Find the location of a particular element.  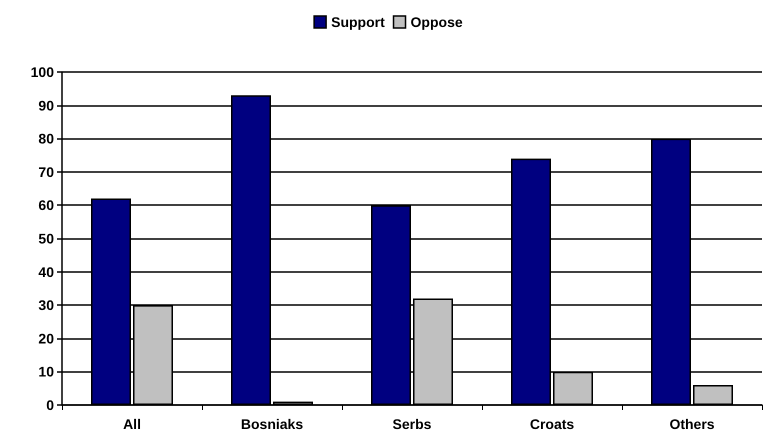

y-tick-label: 50 is located at coordinates (46, 238).